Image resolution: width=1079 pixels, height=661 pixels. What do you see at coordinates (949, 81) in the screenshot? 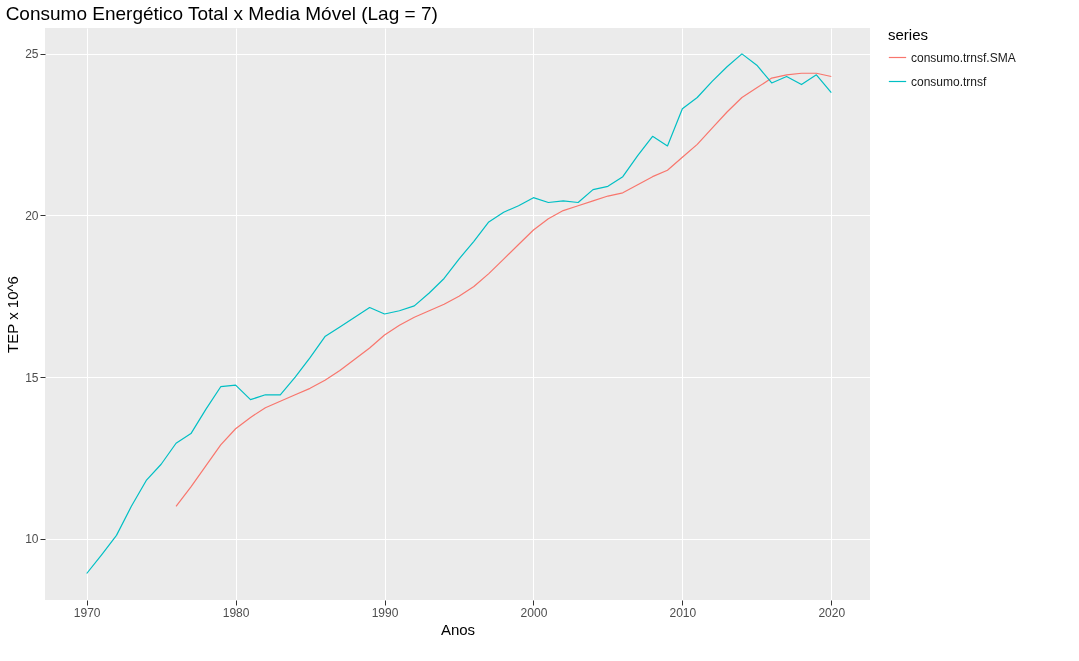
I see `legend-label: consumo.trnsf` at bounding box center [949, 81].